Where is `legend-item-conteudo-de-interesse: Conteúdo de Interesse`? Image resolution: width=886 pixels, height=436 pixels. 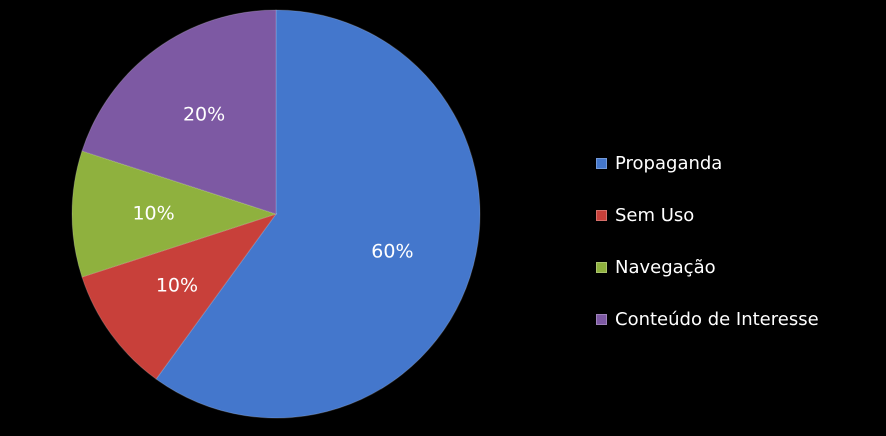
legend-item-conteudo-de-interesse: Conteúdo de Interesse is located at coordinates (740, 319).